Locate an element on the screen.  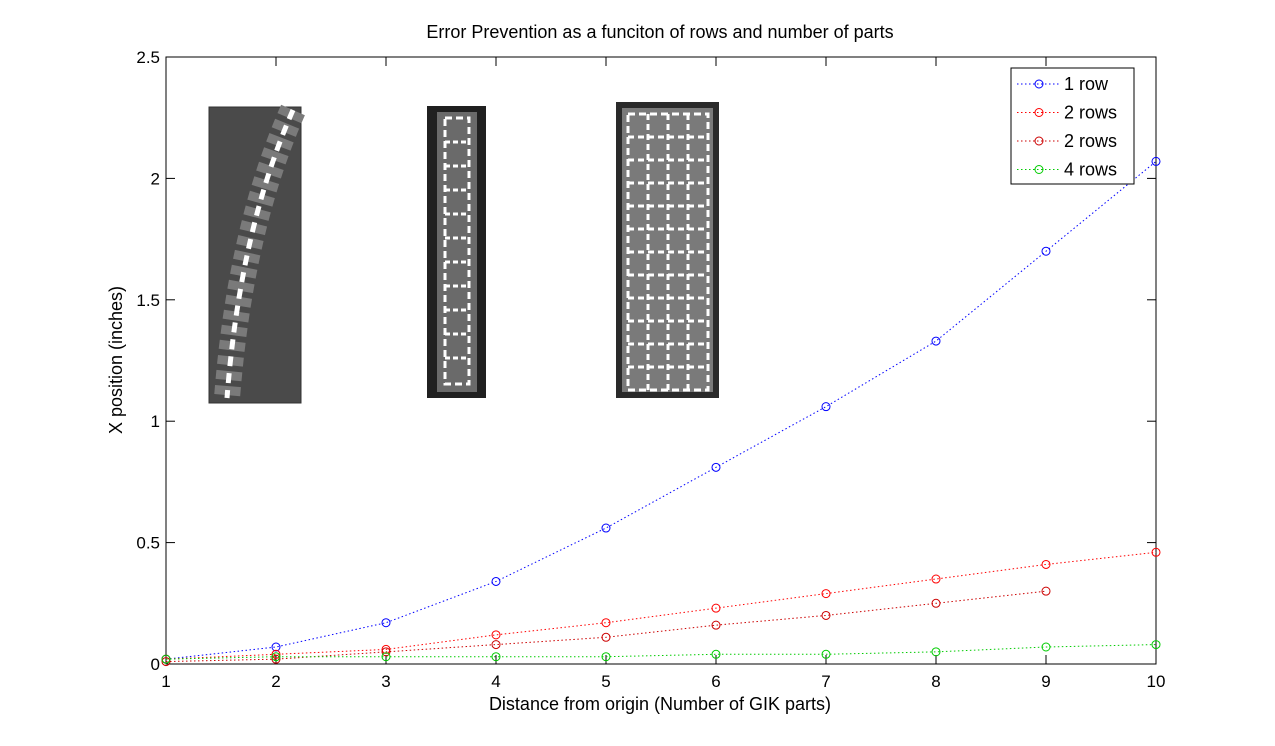
x-tick-label: 10 is located at coordinates (1156, 681).